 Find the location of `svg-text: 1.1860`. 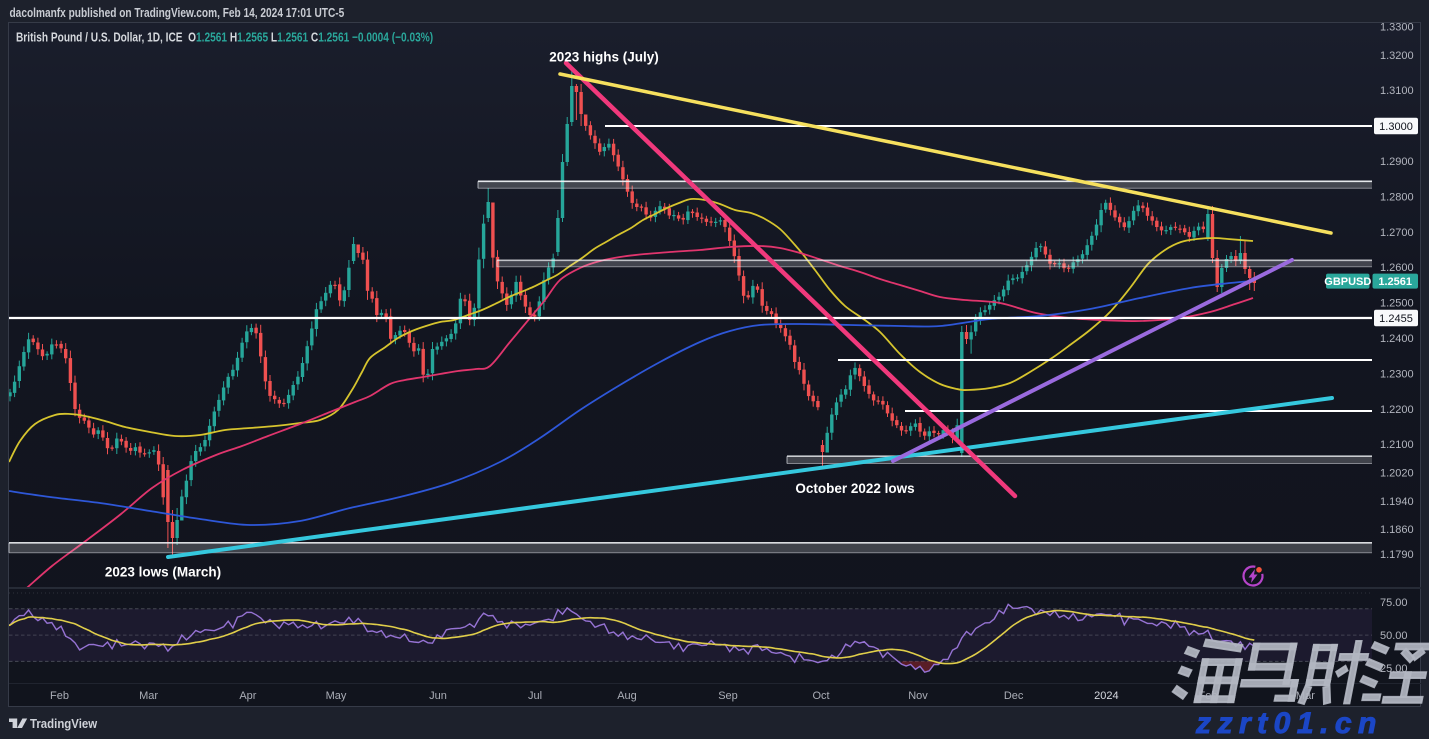

svg-text: 1.1860 is located at coordinates (1397, 530).